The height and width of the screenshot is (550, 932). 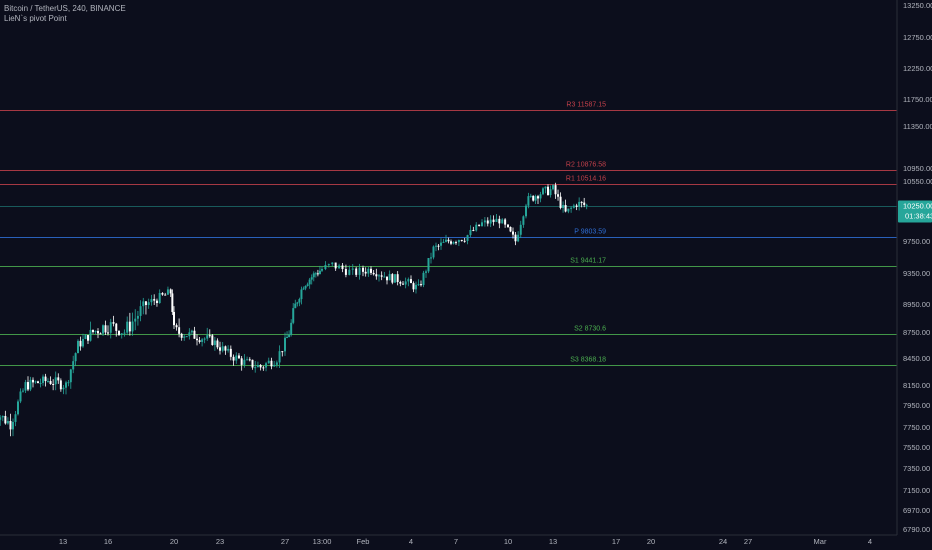 I want to click on x-axis: 13 16 20 23 27 13:00 Feb 4 7 10 13 17 20 24 27 Mar 4, so click(x=465, y=541).